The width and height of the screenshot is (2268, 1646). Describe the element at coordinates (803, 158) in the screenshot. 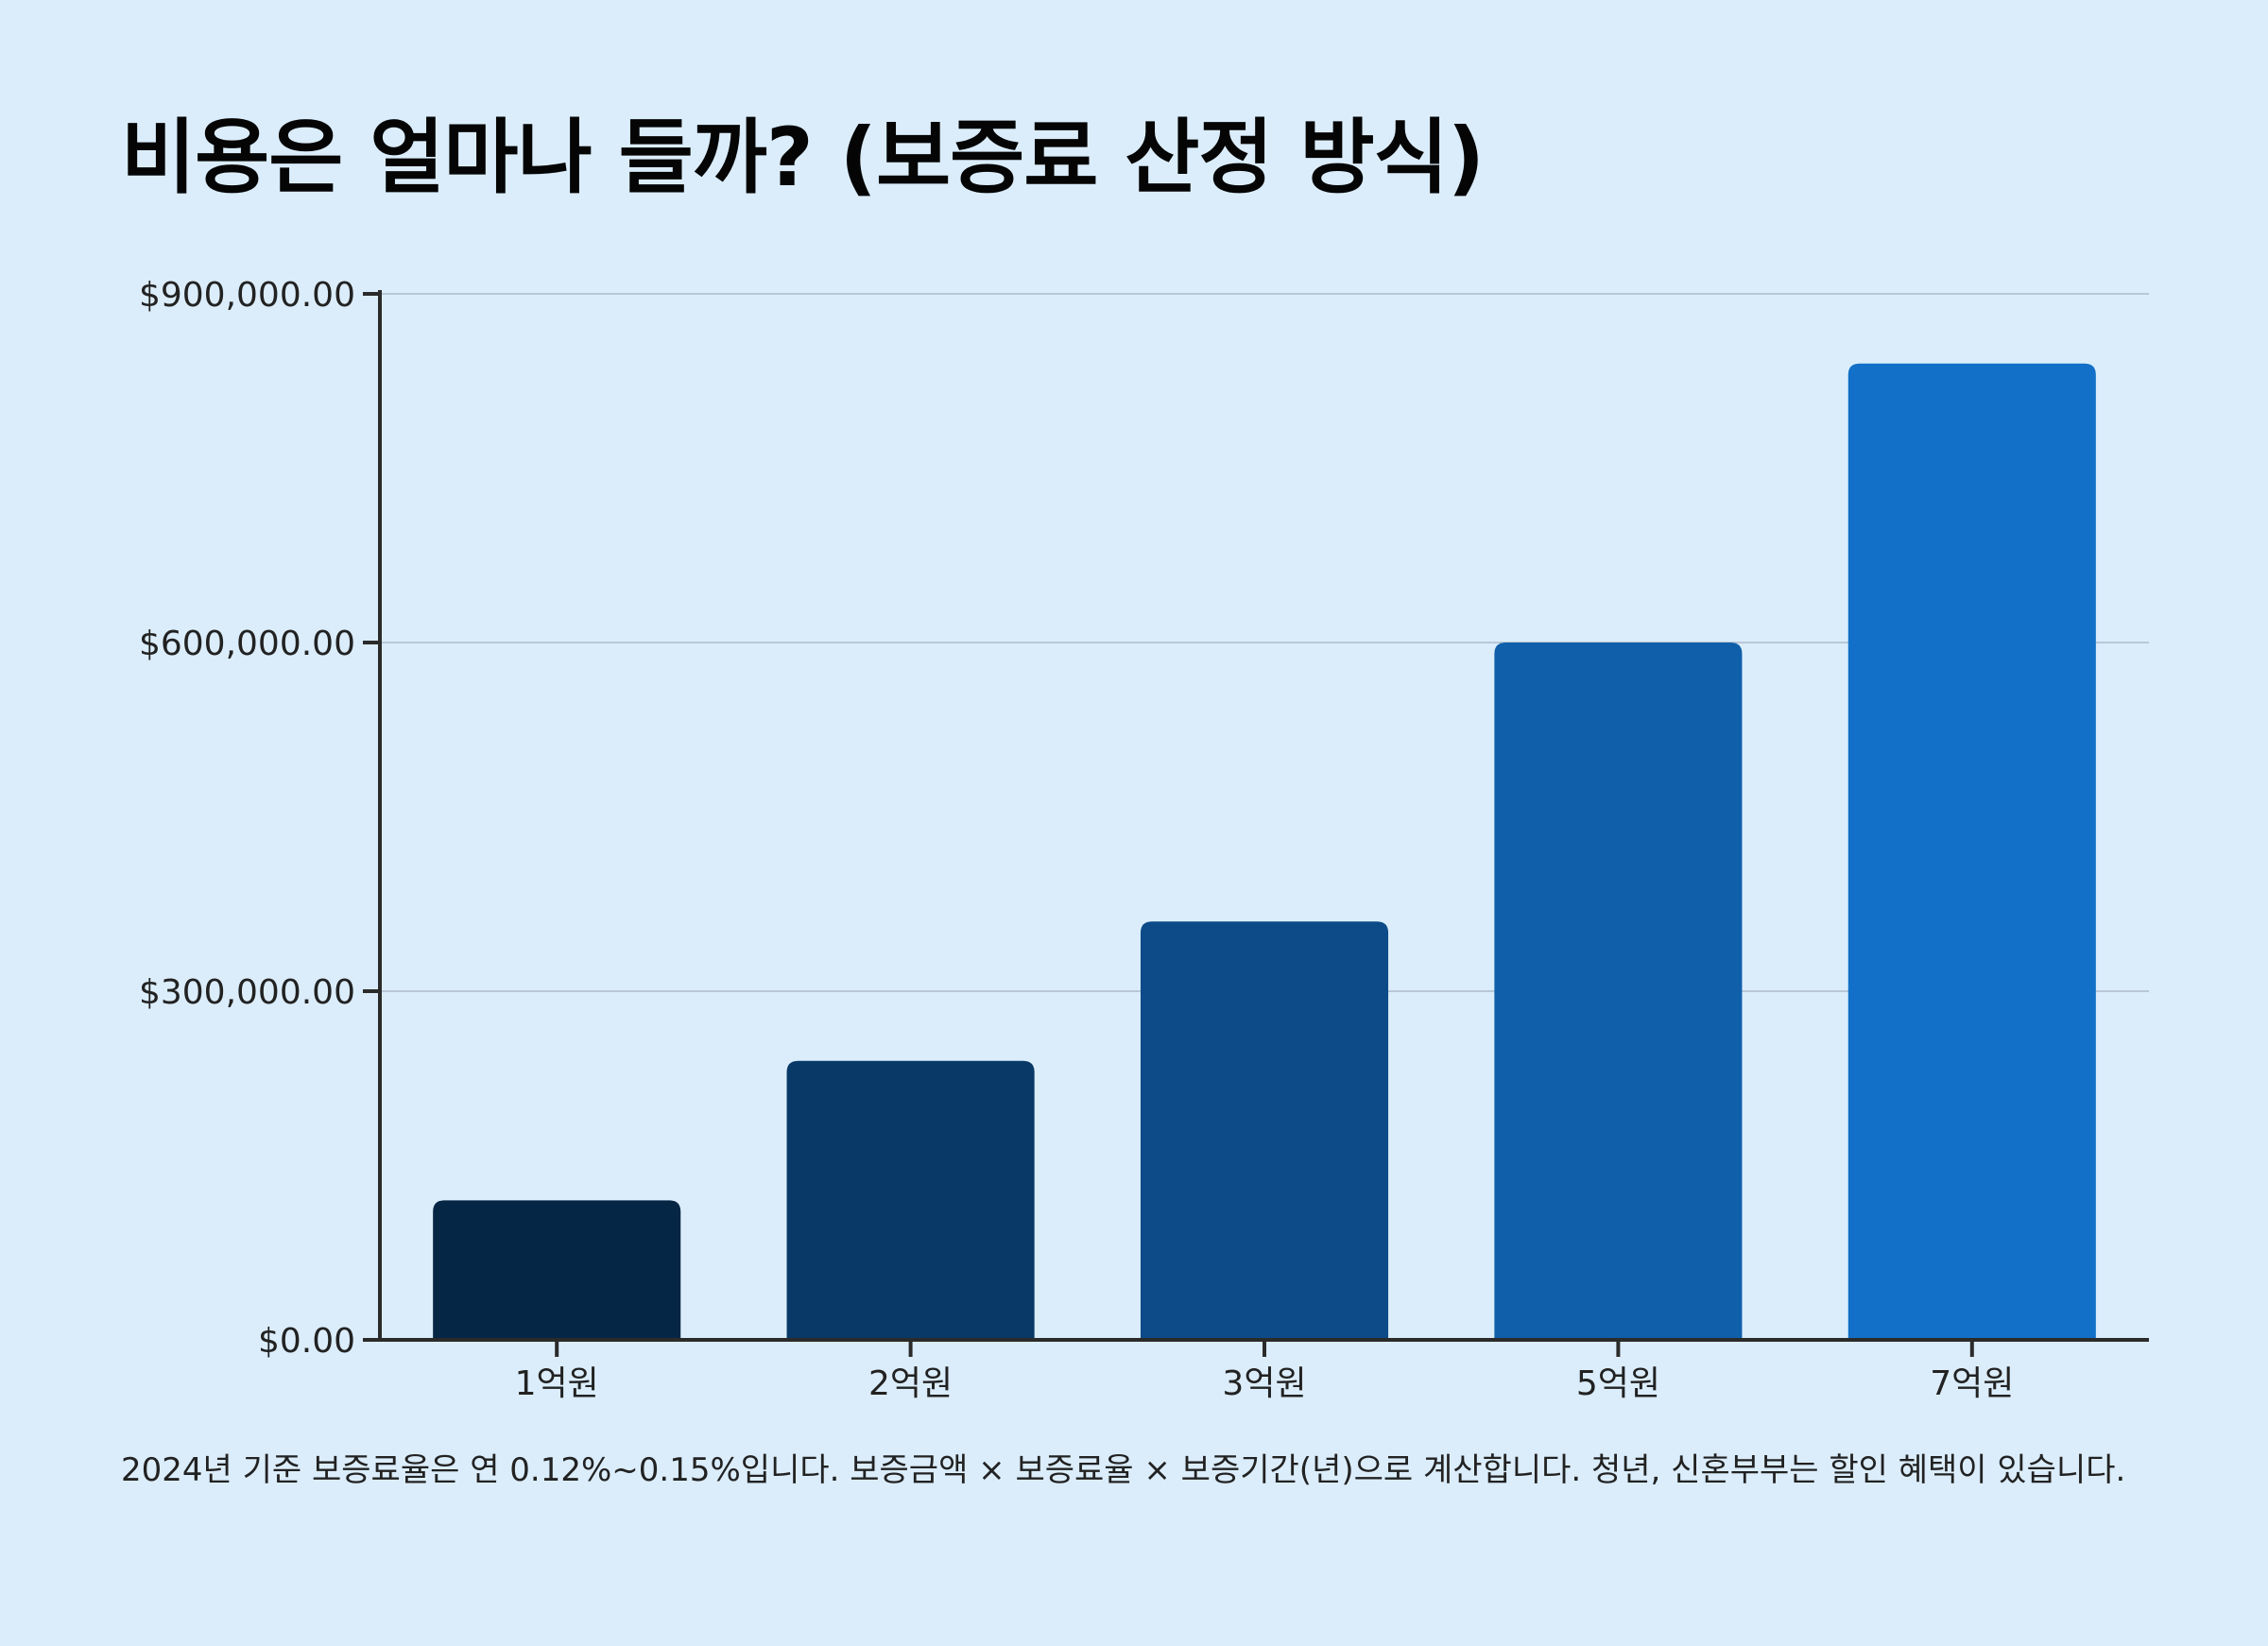

I see `chart-title: 비용은 얼마나 들까? (보증료 산정 방식)` at that location.